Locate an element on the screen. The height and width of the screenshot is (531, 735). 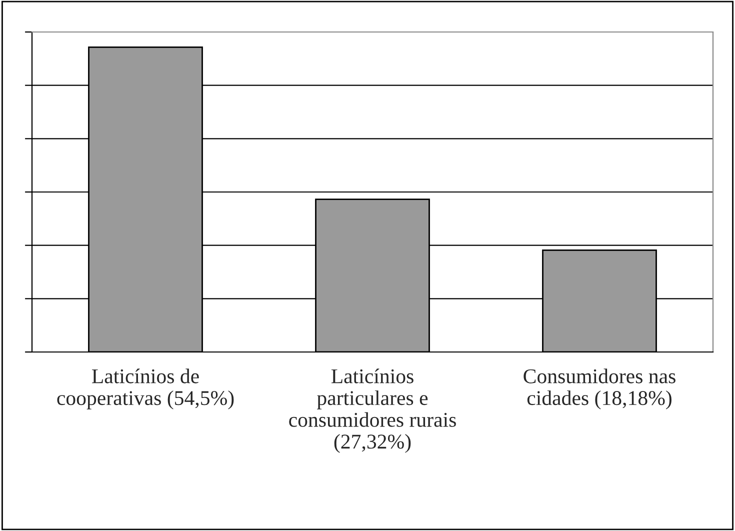
x-tick-label: Consumidores nas cidades (18,18%) is located at coordinates (600, 389).